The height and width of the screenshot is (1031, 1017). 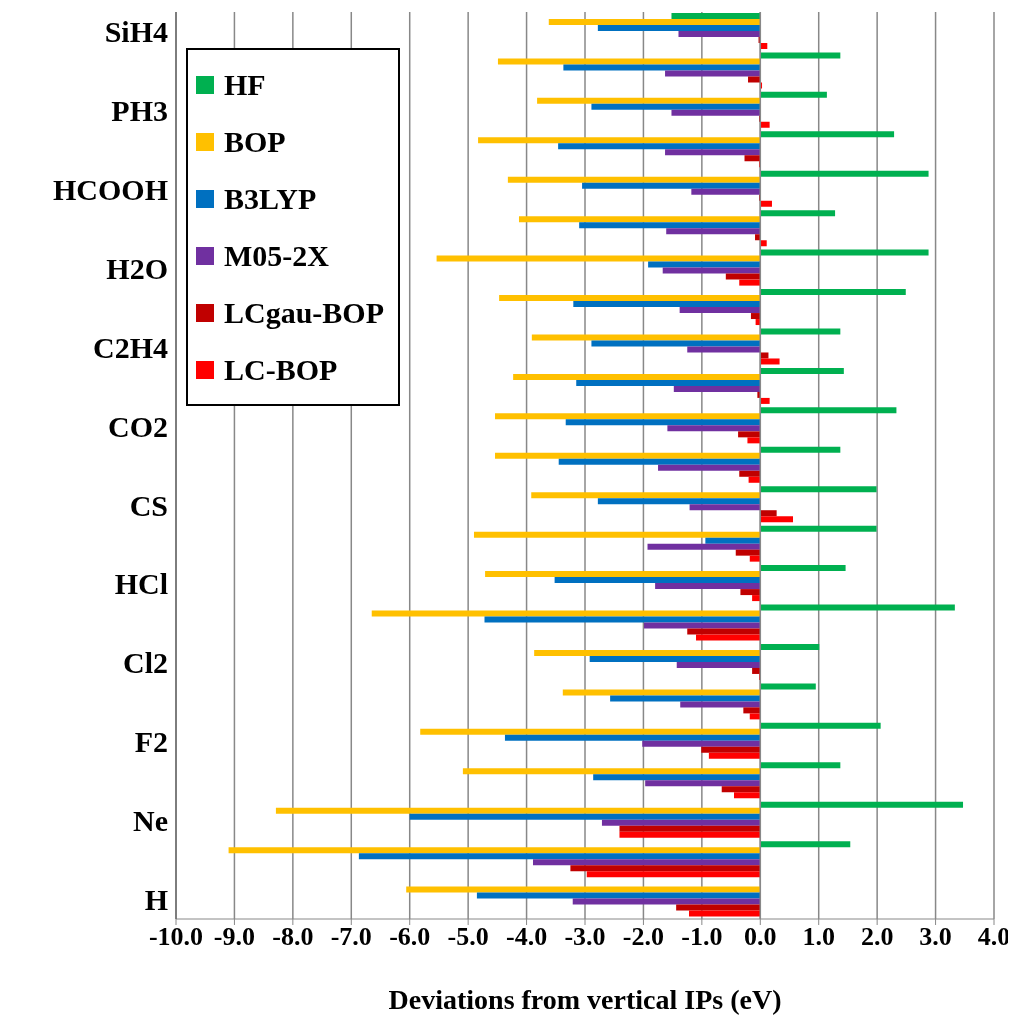 What do you see at coordinates (281, 369) in the screenshot?
I see `legend-label: LC-BOP` at bounding box center [281, 369].